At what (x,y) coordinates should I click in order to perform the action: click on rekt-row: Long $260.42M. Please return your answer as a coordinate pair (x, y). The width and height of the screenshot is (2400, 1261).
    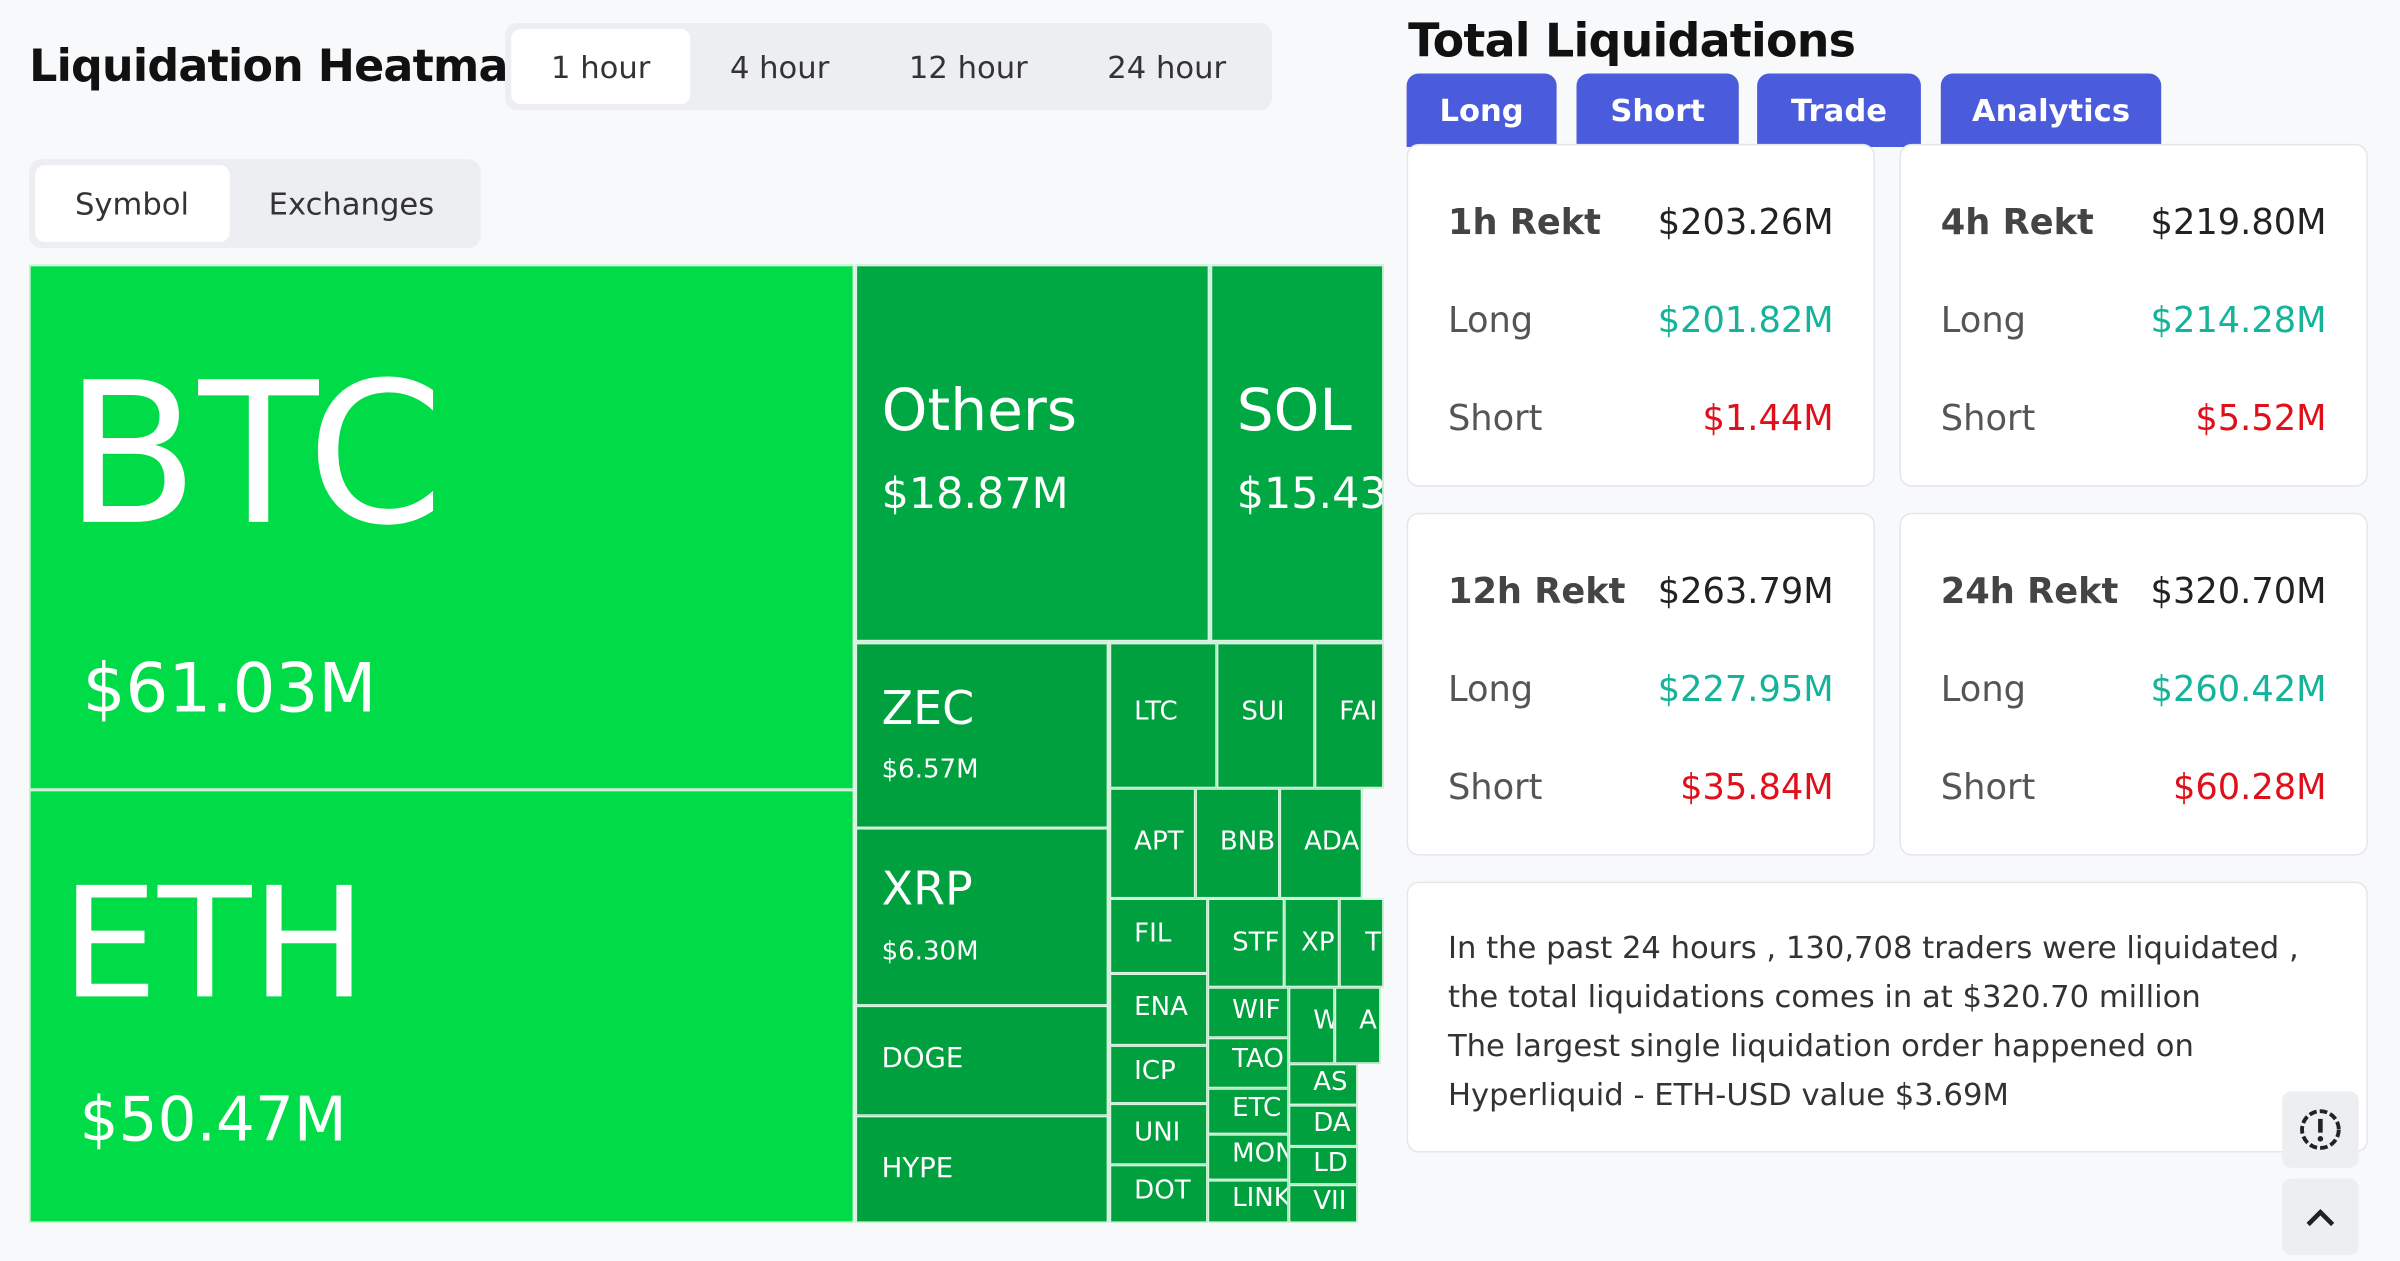
    Looking at the image, I should click on (2134, 690).